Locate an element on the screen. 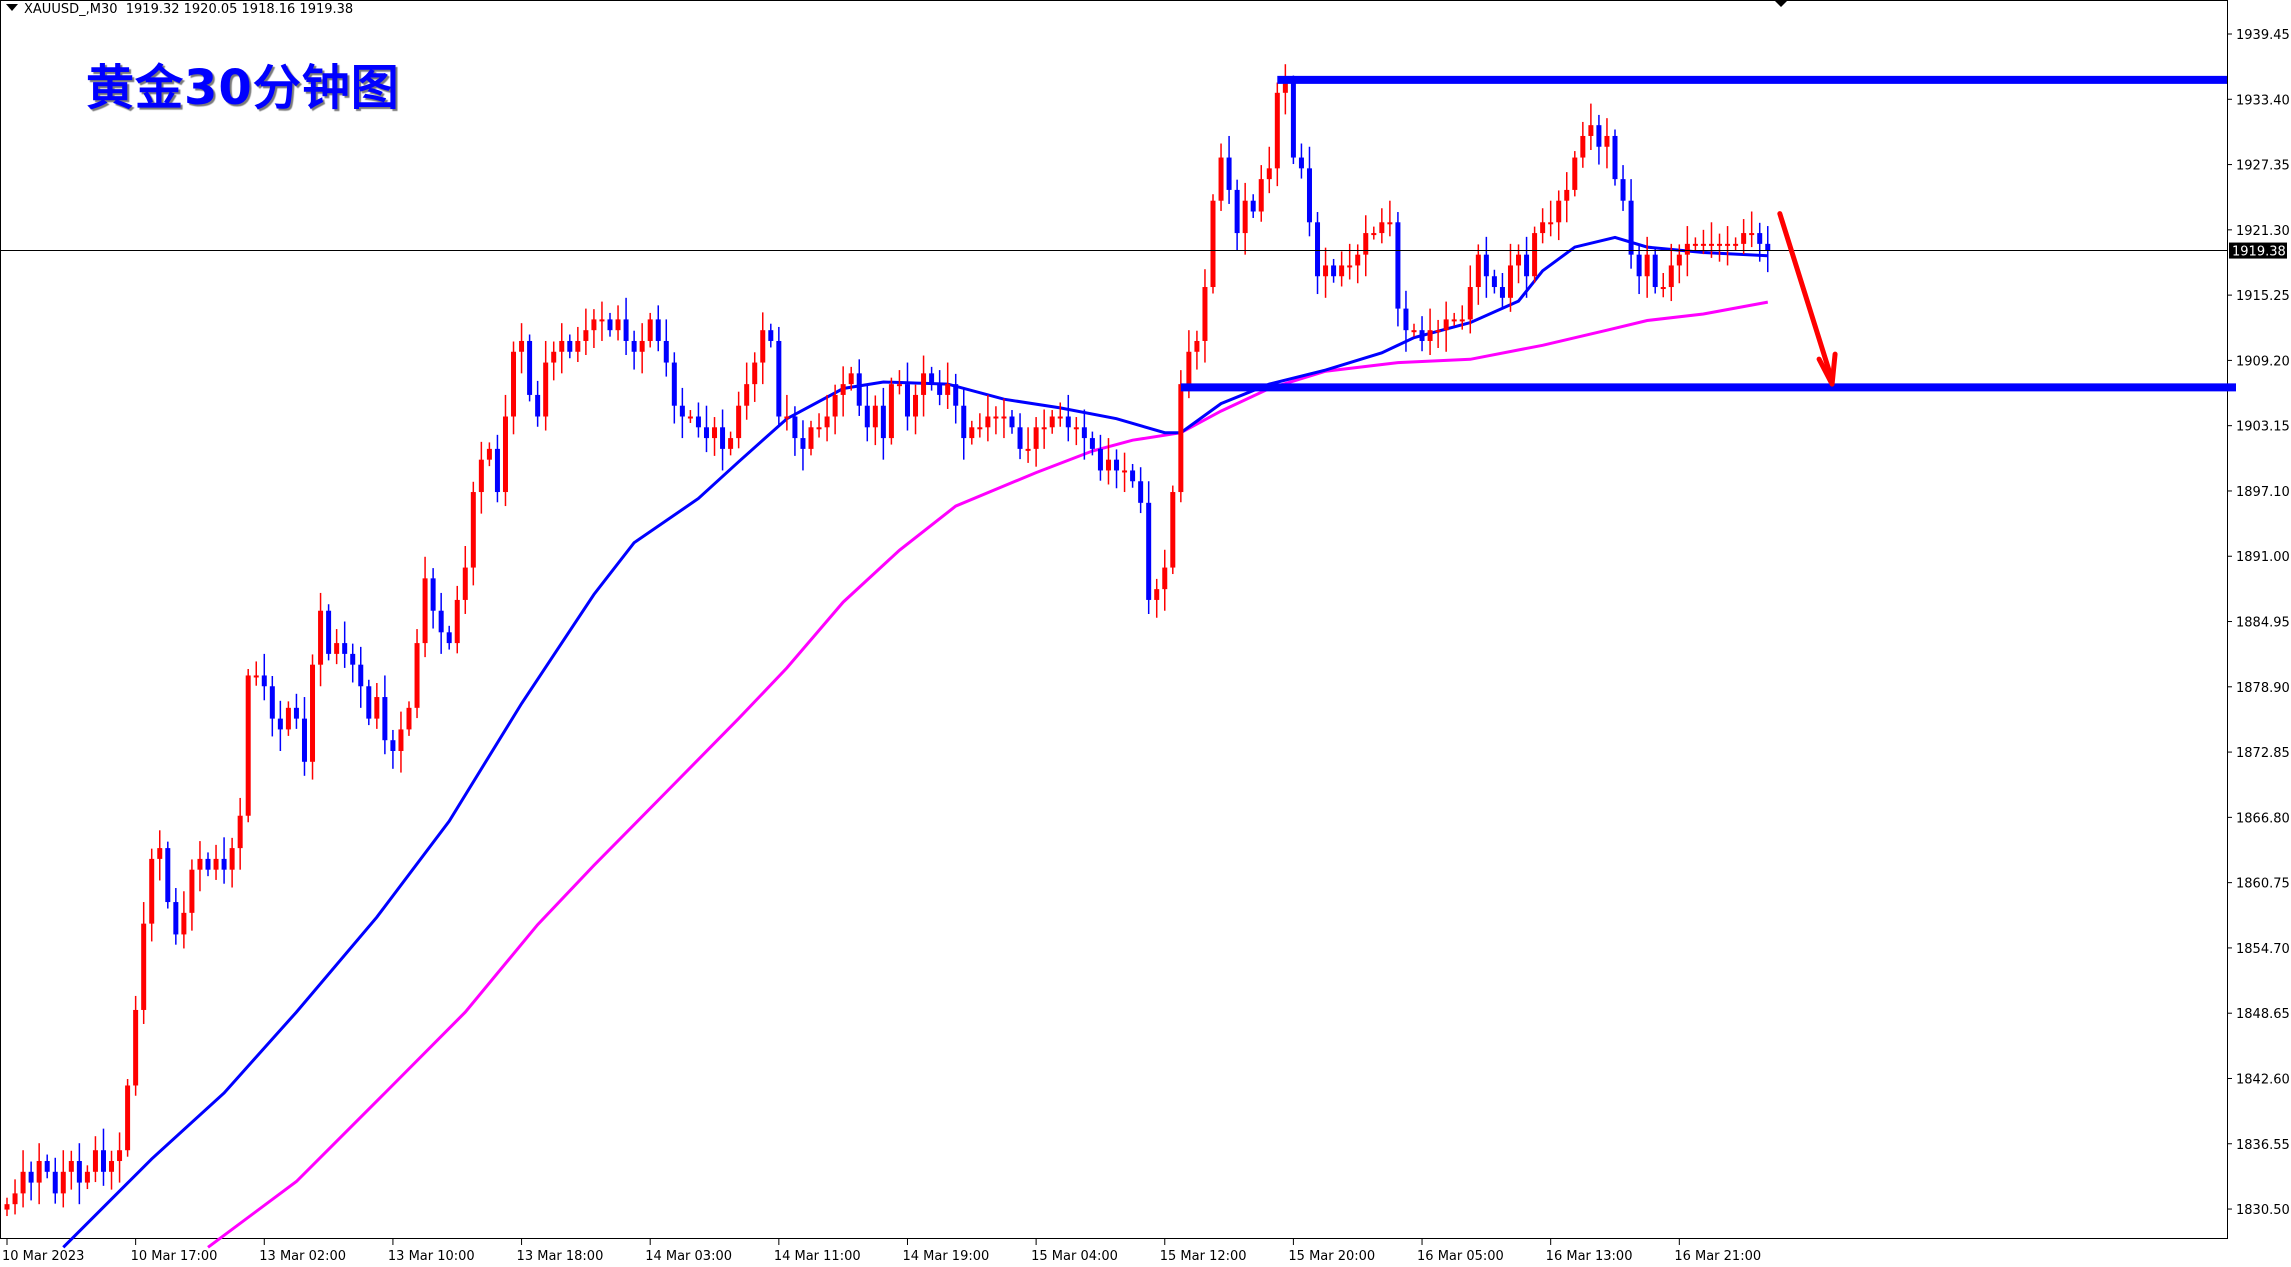 This screenshot has height=1267, width=2291. dropdown-triangle-icon is located at coordinates (12, 7).